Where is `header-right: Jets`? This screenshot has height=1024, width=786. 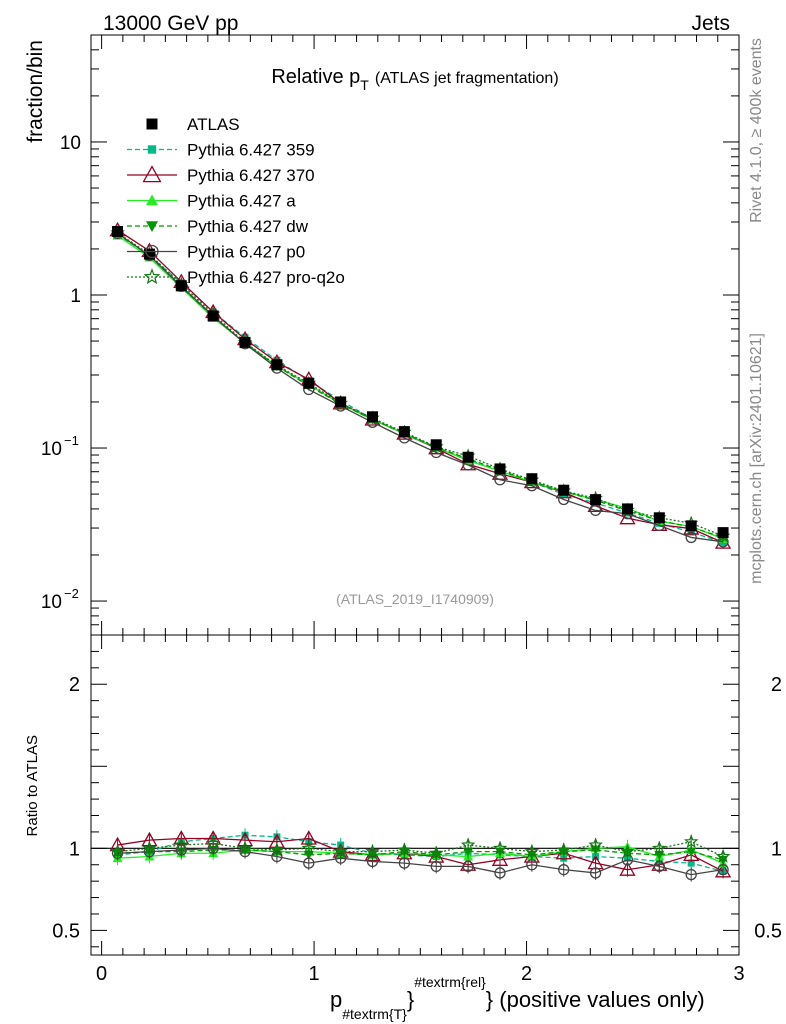 header-right: Jets is located at coordinates (710, 23).